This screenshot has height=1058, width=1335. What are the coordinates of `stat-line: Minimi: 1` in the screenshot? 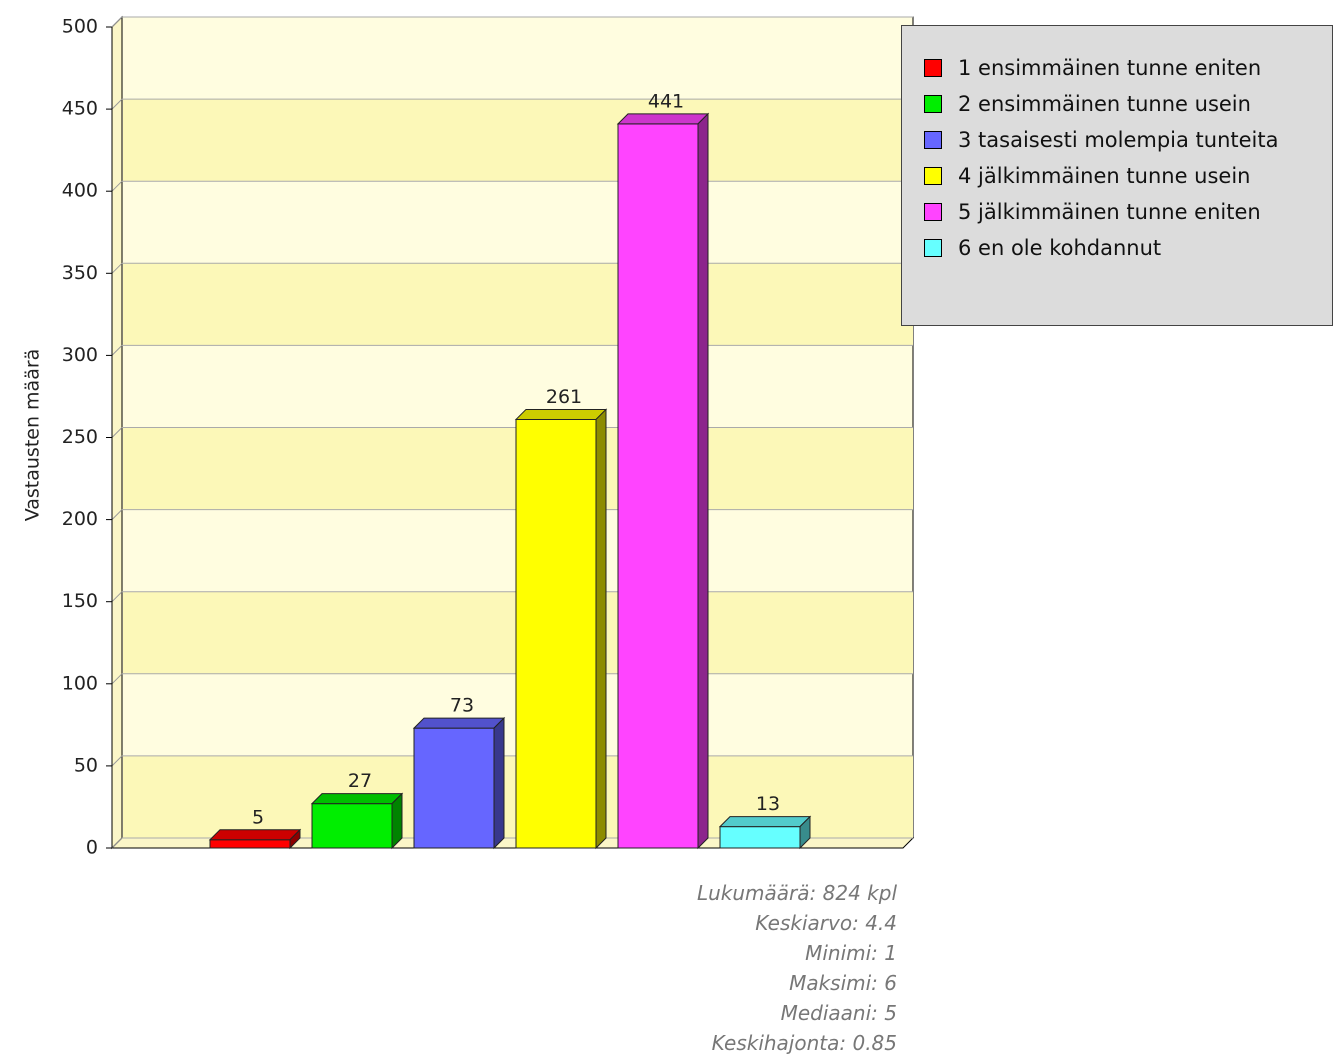 It's located at (851, 953).